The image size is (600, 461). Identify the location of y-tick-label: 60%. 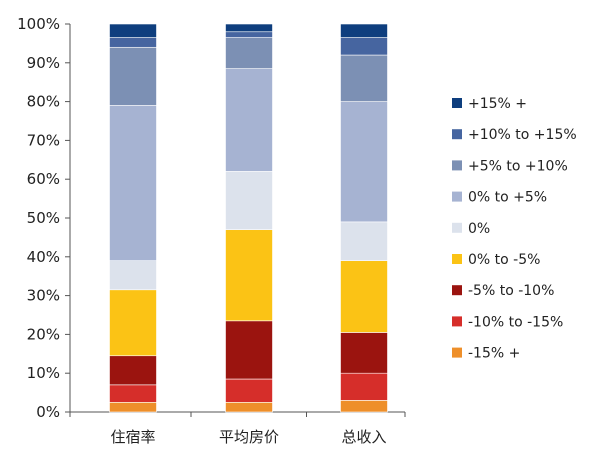
(43, 179).